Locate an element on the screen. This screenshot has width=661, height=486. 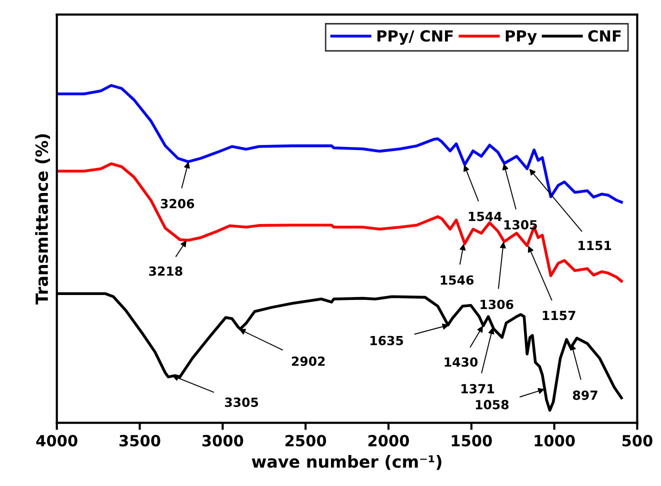
annotation: 1546 is located at coordinates (457, 280).